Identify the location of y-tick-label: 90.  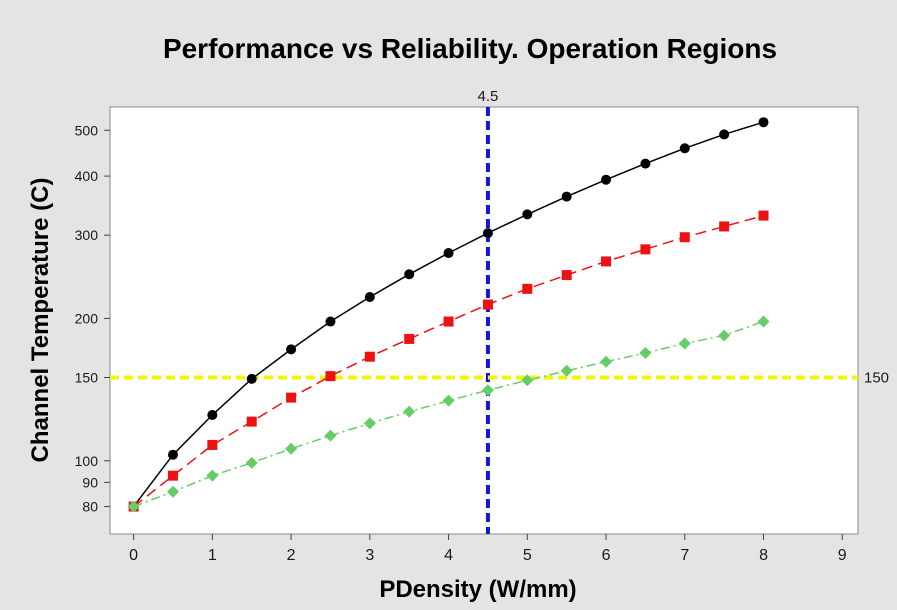
(90, 482).